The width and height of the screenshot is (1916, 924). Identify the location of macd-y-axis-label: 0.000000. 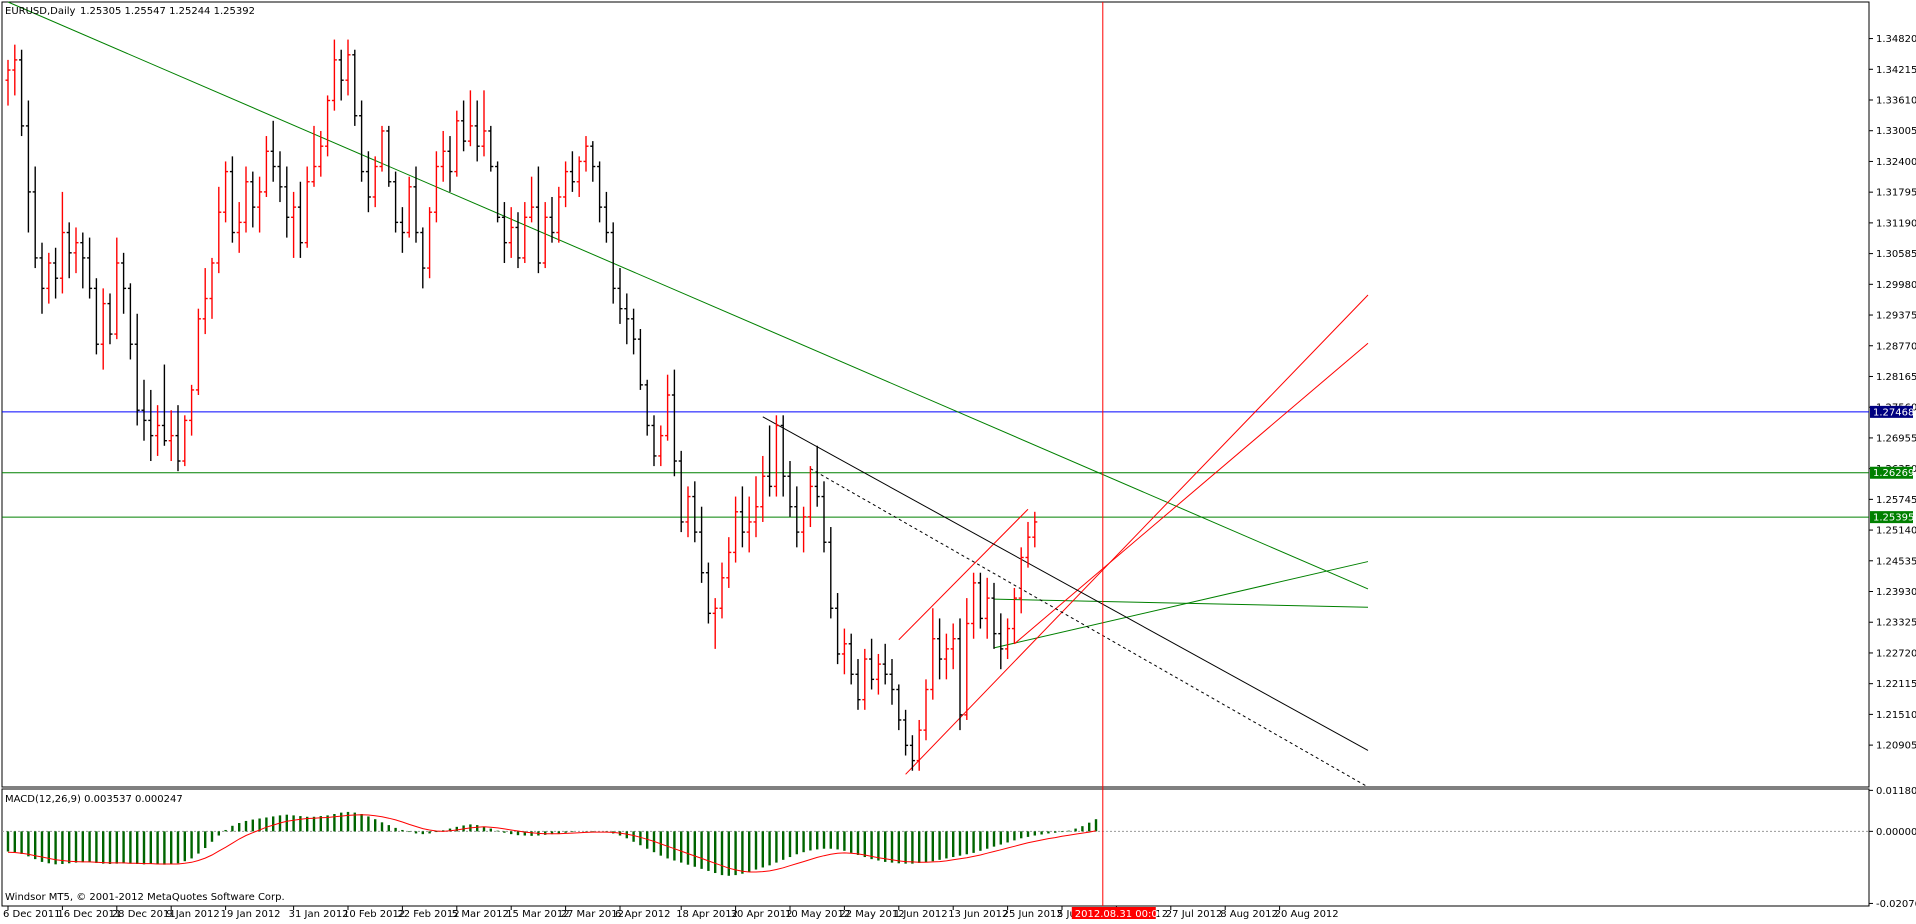
(1896, 832).